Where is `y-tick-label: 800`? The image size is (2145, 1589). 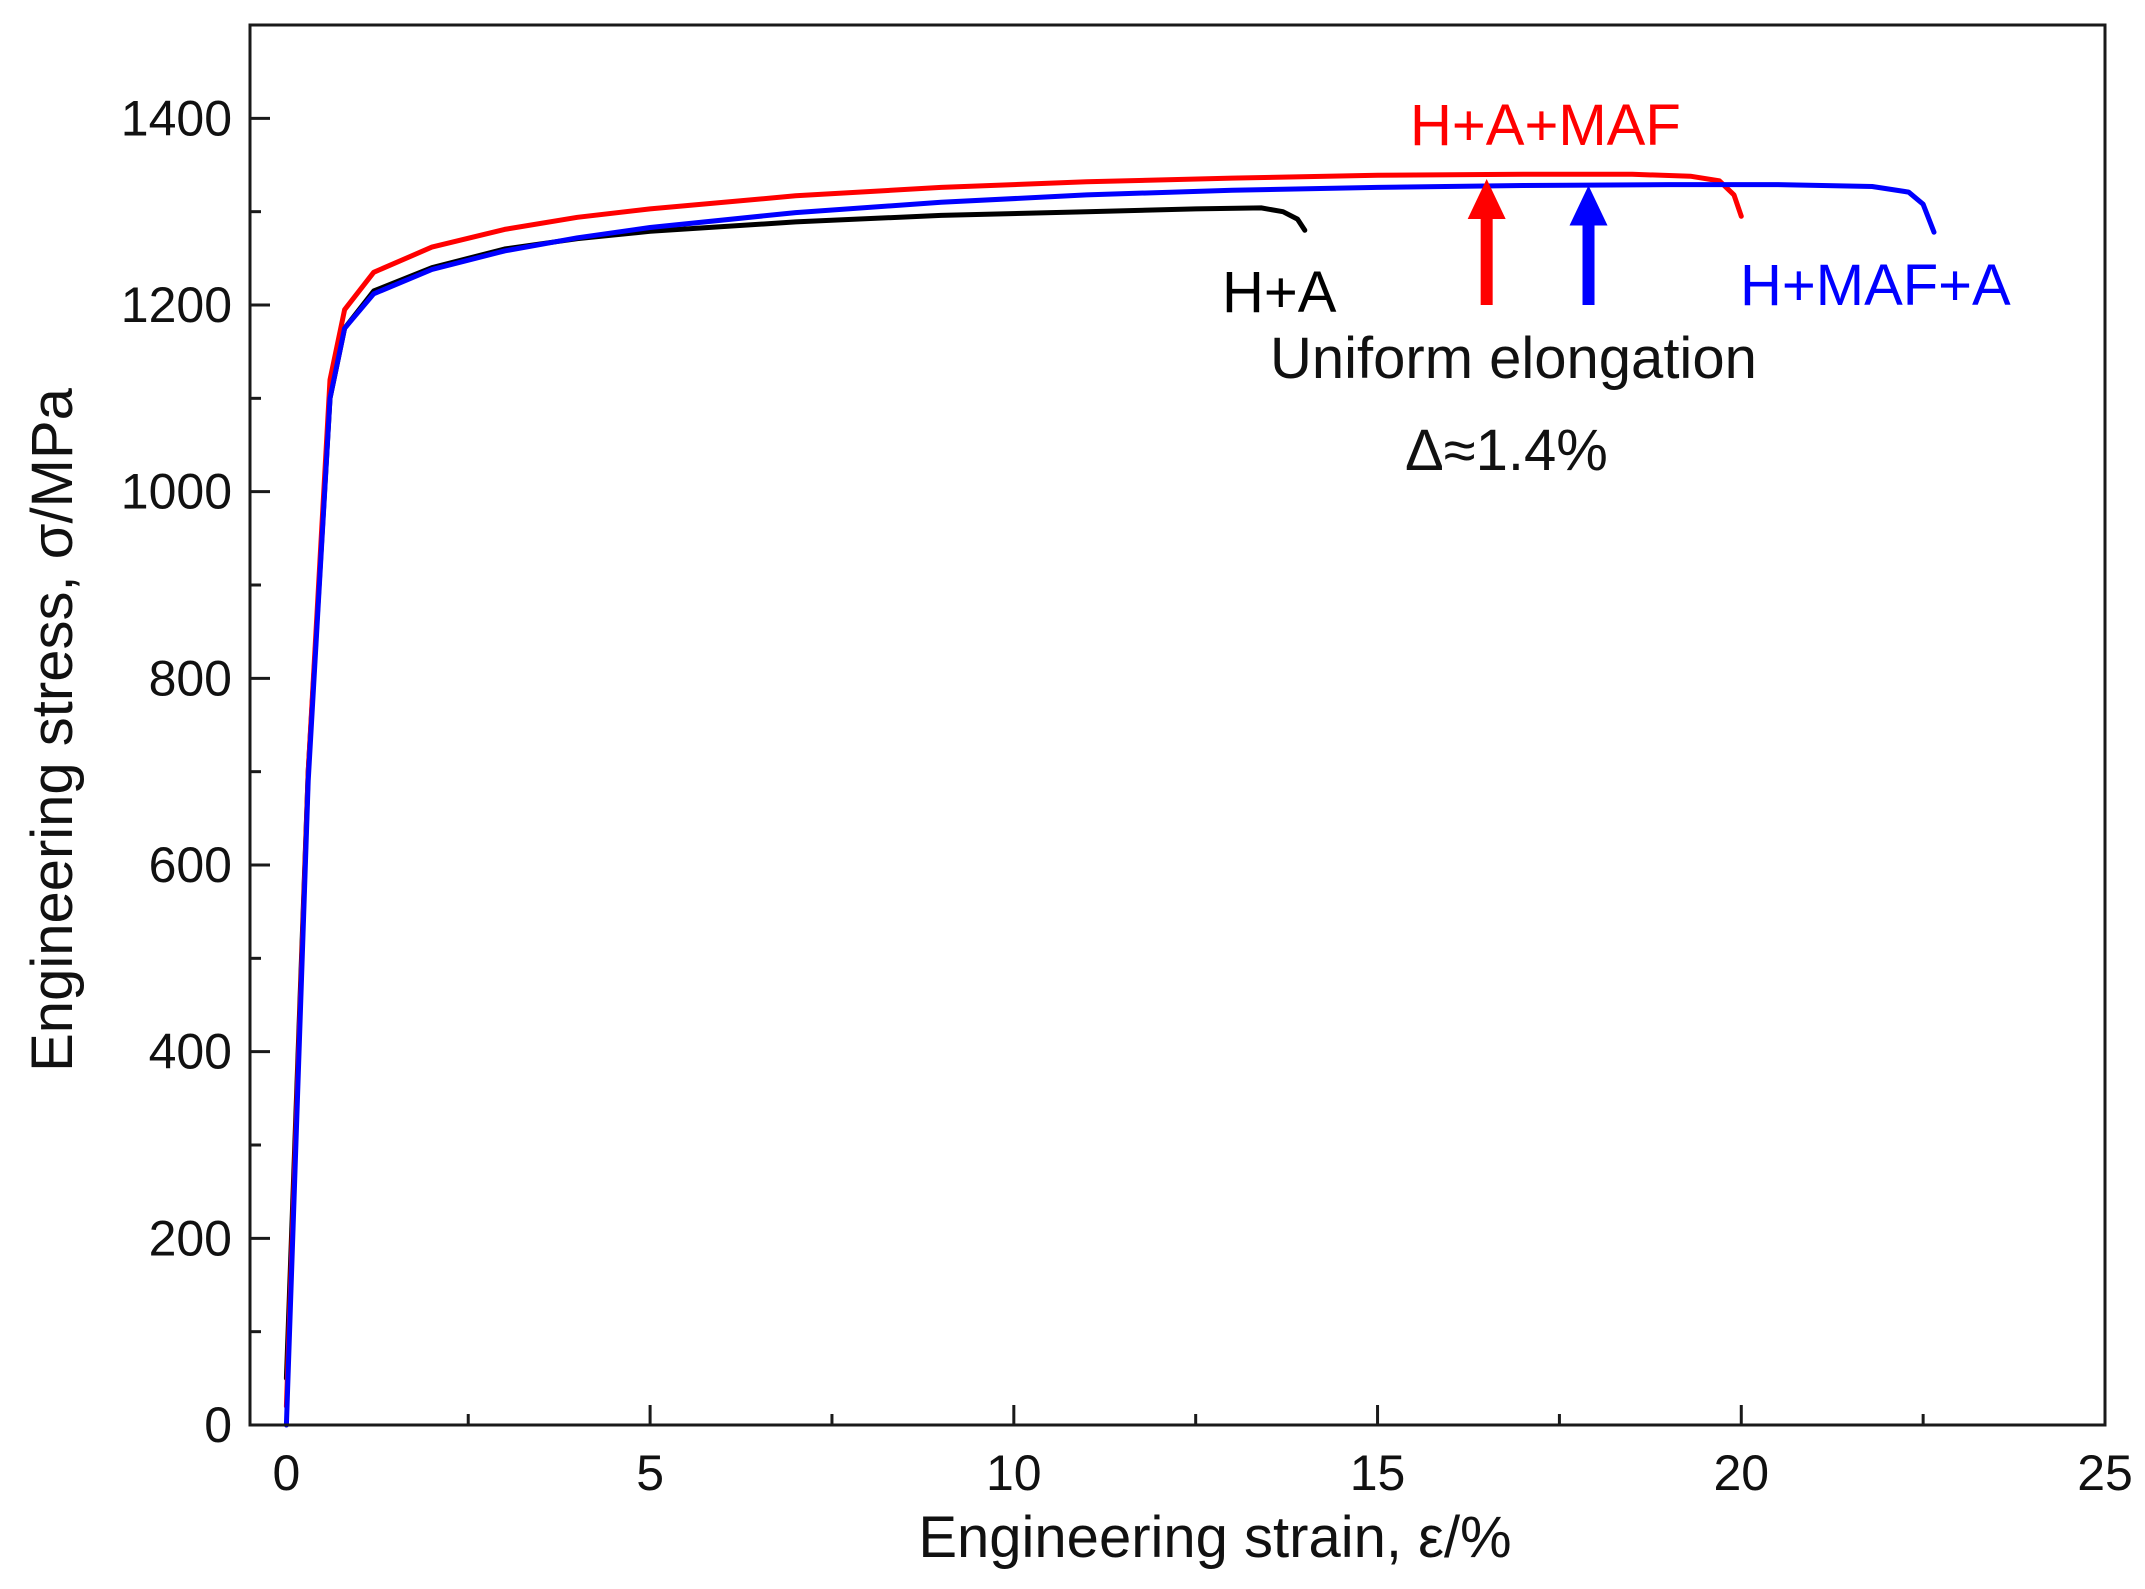
y-tick-label: 800 is located at coordinates (190, 678).